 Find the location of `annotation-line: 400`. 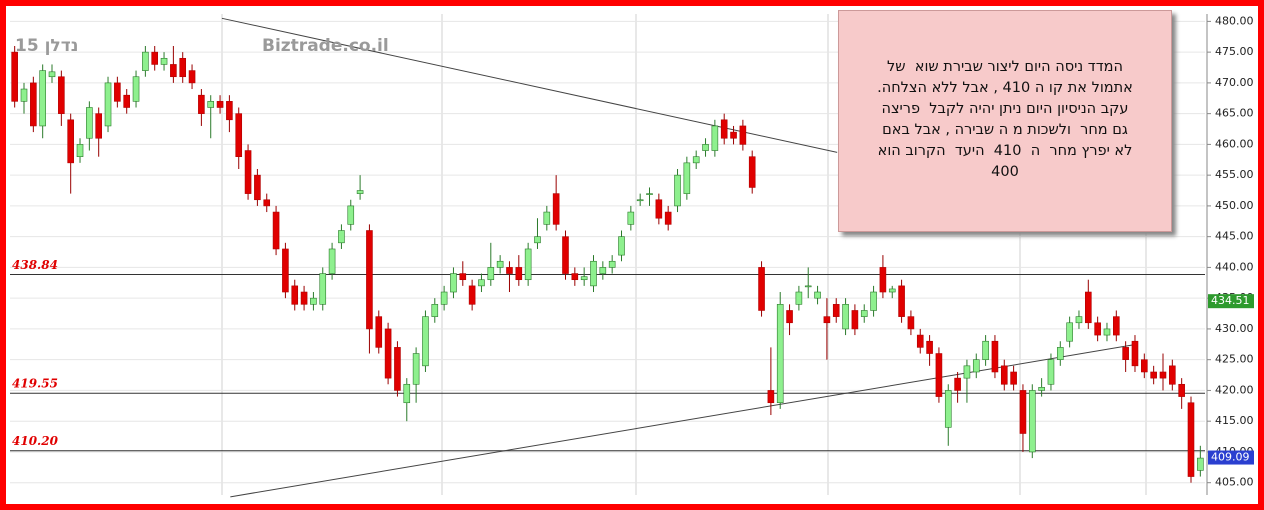

annotation-line: 400 is located at coordinates (1005, 172).